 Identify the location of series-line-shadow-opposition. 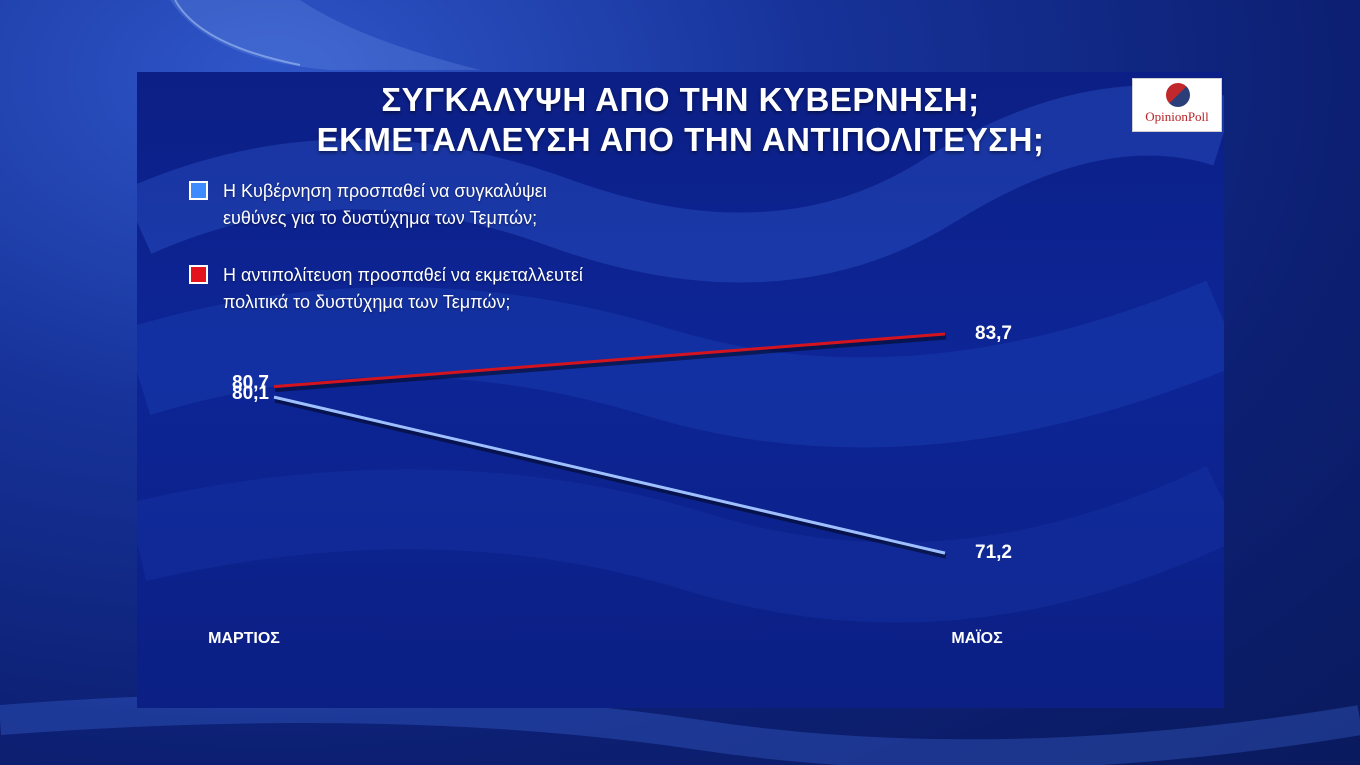
(610, 363).